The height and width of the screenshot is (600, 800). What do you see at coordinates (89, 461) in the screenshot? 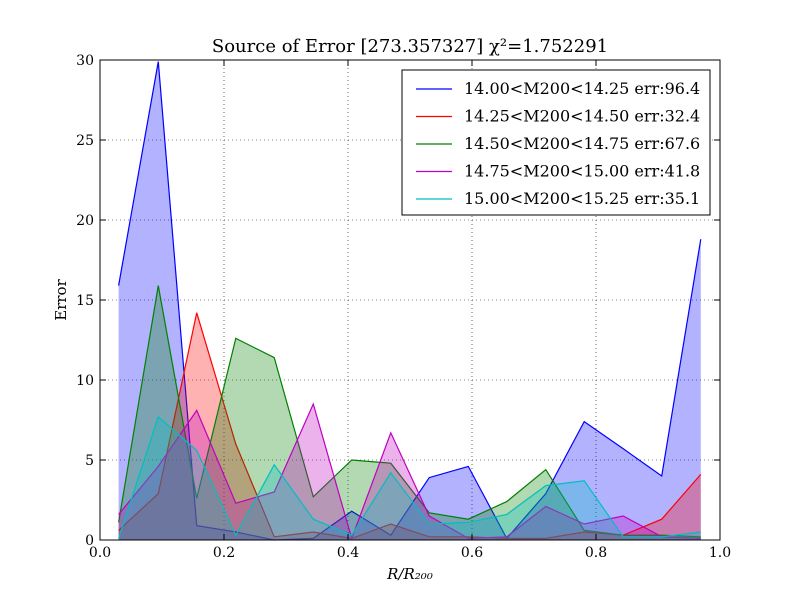
I see `y-tick-label: 5` at bounding box center [89, 461].